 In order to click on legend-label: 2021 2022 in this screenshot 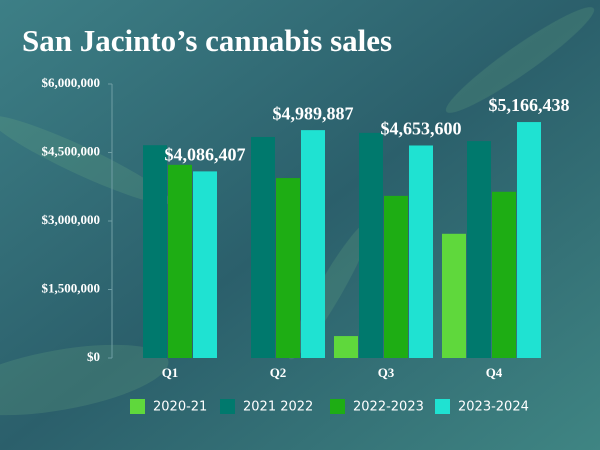, I will do `click(278, 407)`.